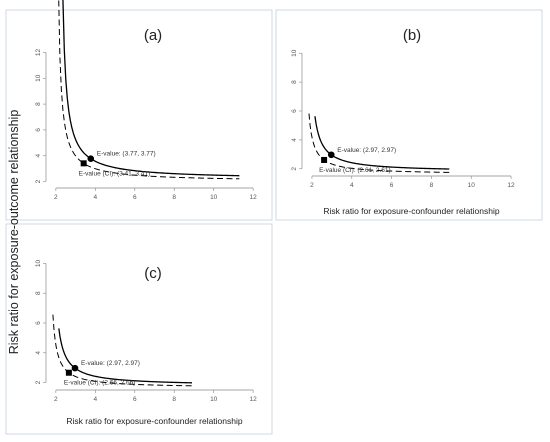 This screenshot has height=442, width=550. I want to click on panel-a-label: (a), so click(153, 35).